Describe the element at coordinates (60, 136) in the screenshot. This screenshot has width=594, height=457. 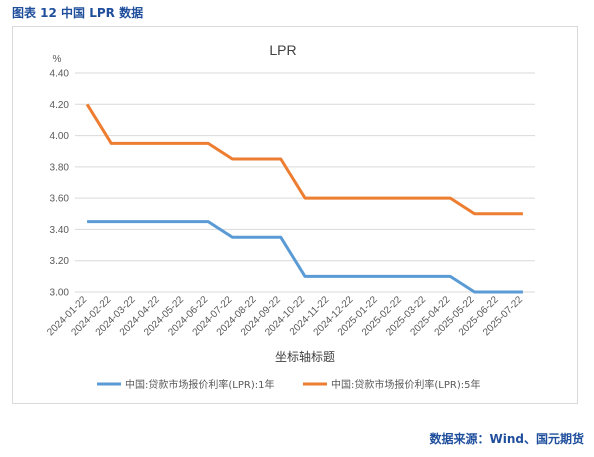
I see `y-tick-label: 4.00` at that location.